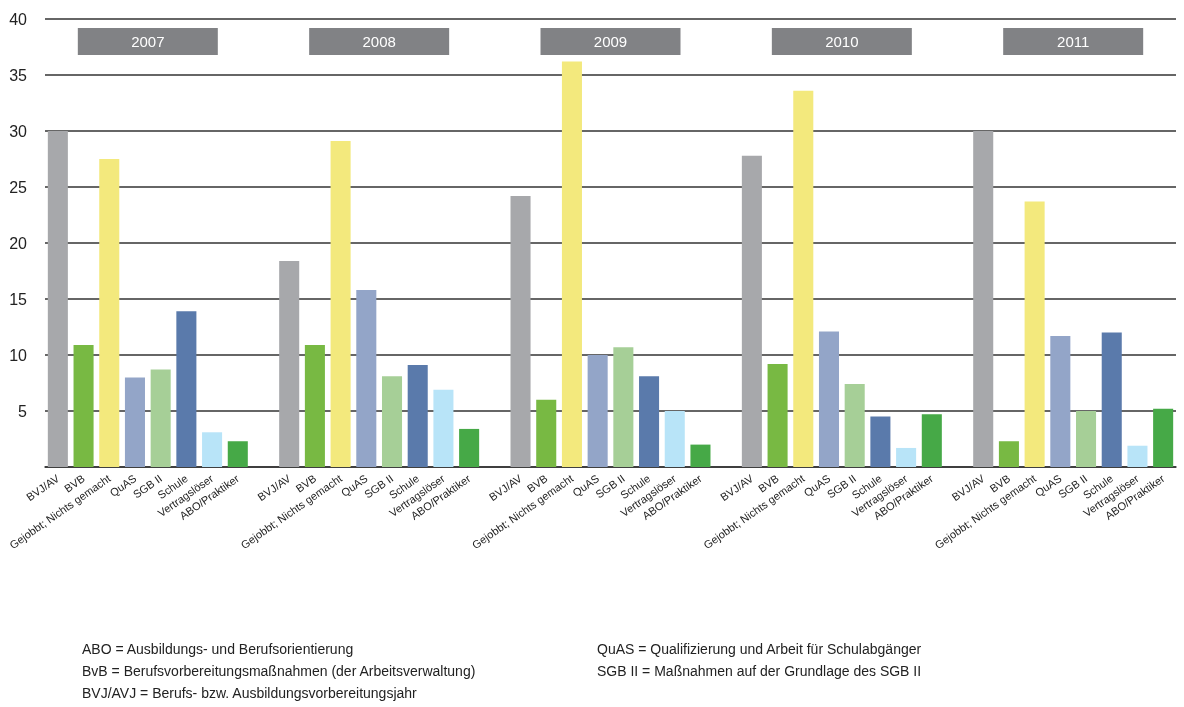 This screenshot has width=1184, height=707. Describe the element at coordinates (759, 649) in the screenshot. I see `text: QuAS = Qualifizierung und Arbeit für Schulabgänger` at that location.